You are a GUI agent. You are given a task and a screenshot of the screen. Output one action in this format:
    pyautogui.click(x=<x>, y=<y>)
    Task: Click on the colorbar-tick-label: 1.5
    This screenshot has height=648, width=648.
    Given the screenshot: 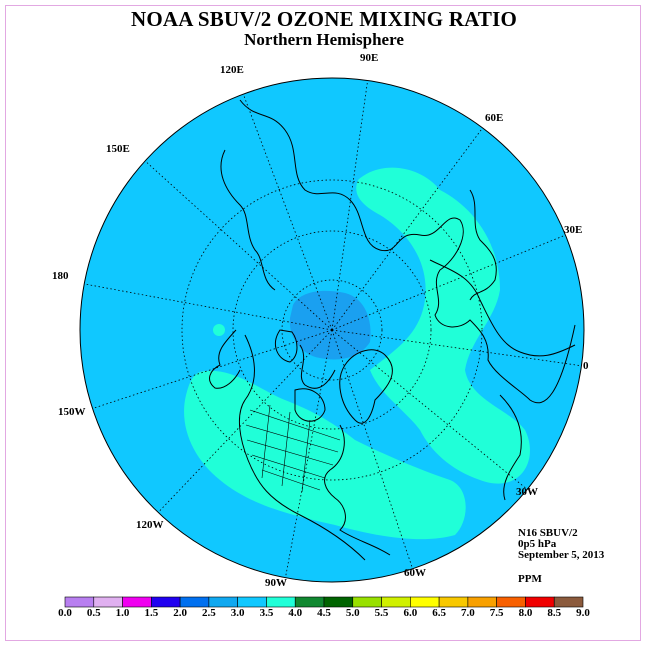 What is the action you would take?
    pyautogui.click(x=151, y=613)
    